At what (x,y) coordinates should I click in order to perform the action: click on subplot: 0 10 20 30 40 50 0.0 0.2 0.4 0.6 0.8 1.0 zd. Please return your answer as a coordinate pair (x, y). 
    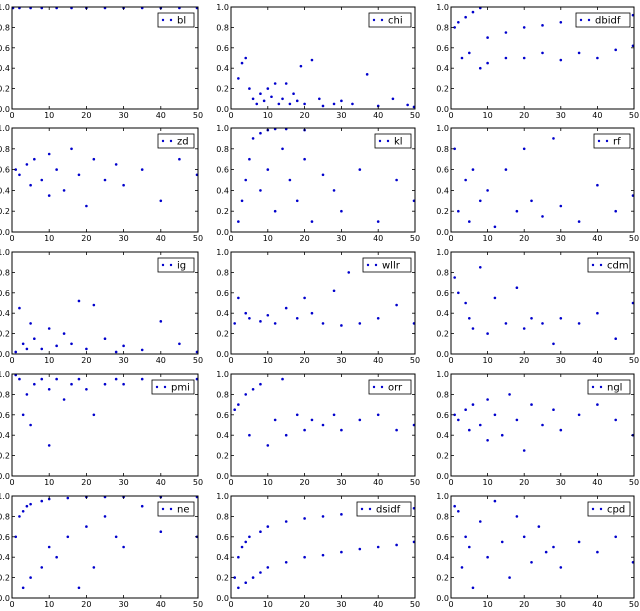
    Looking at the image, I should click on (101, 183).